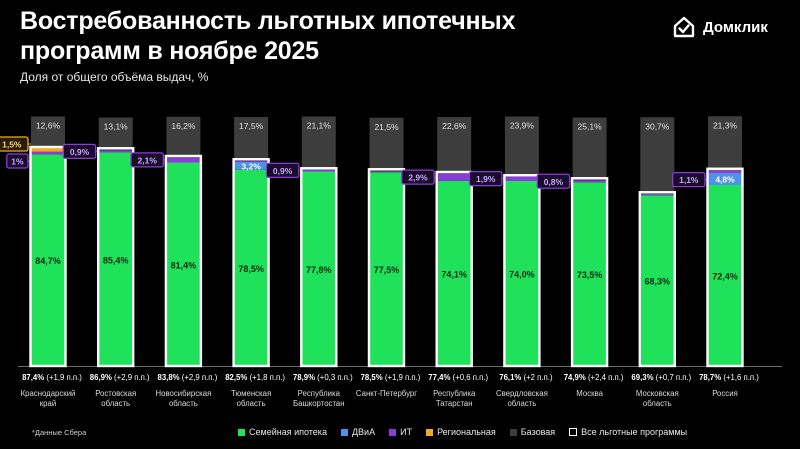 The width and height of the screenshot is (800, 449). Describe the element at coordinates (554, 182) in the screenshot. I see `it-value-label: 0,8%` at that location.